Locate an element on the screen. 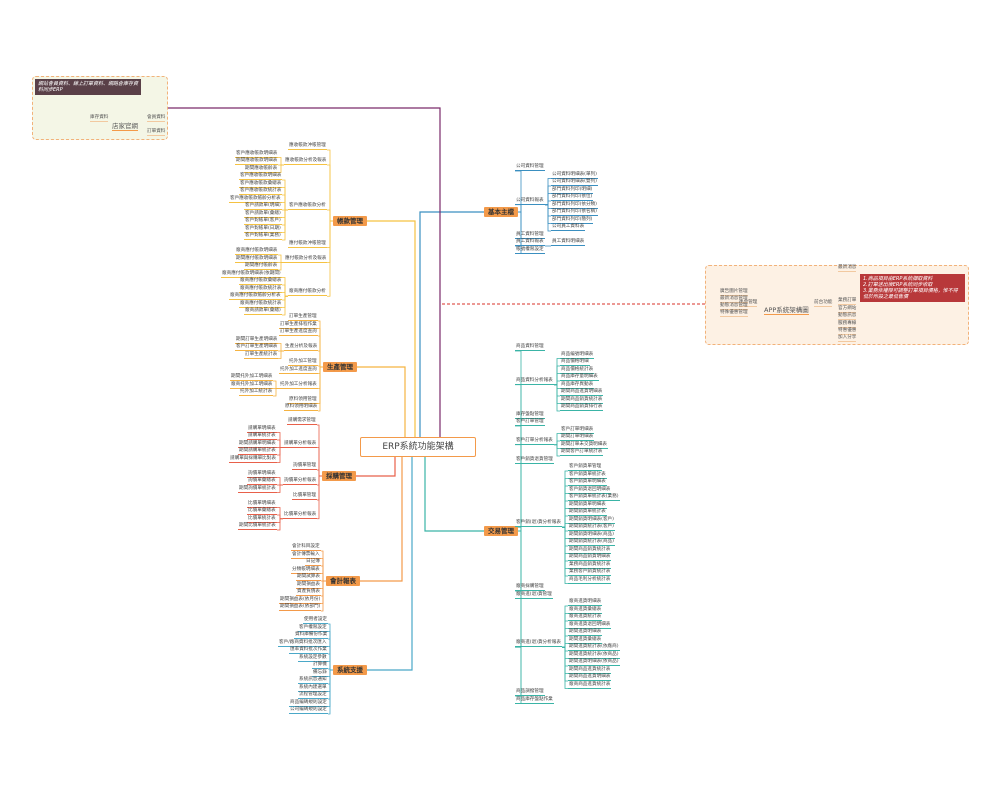  branch-item: 請購單分析報表 is located at coordinates (300, 444).